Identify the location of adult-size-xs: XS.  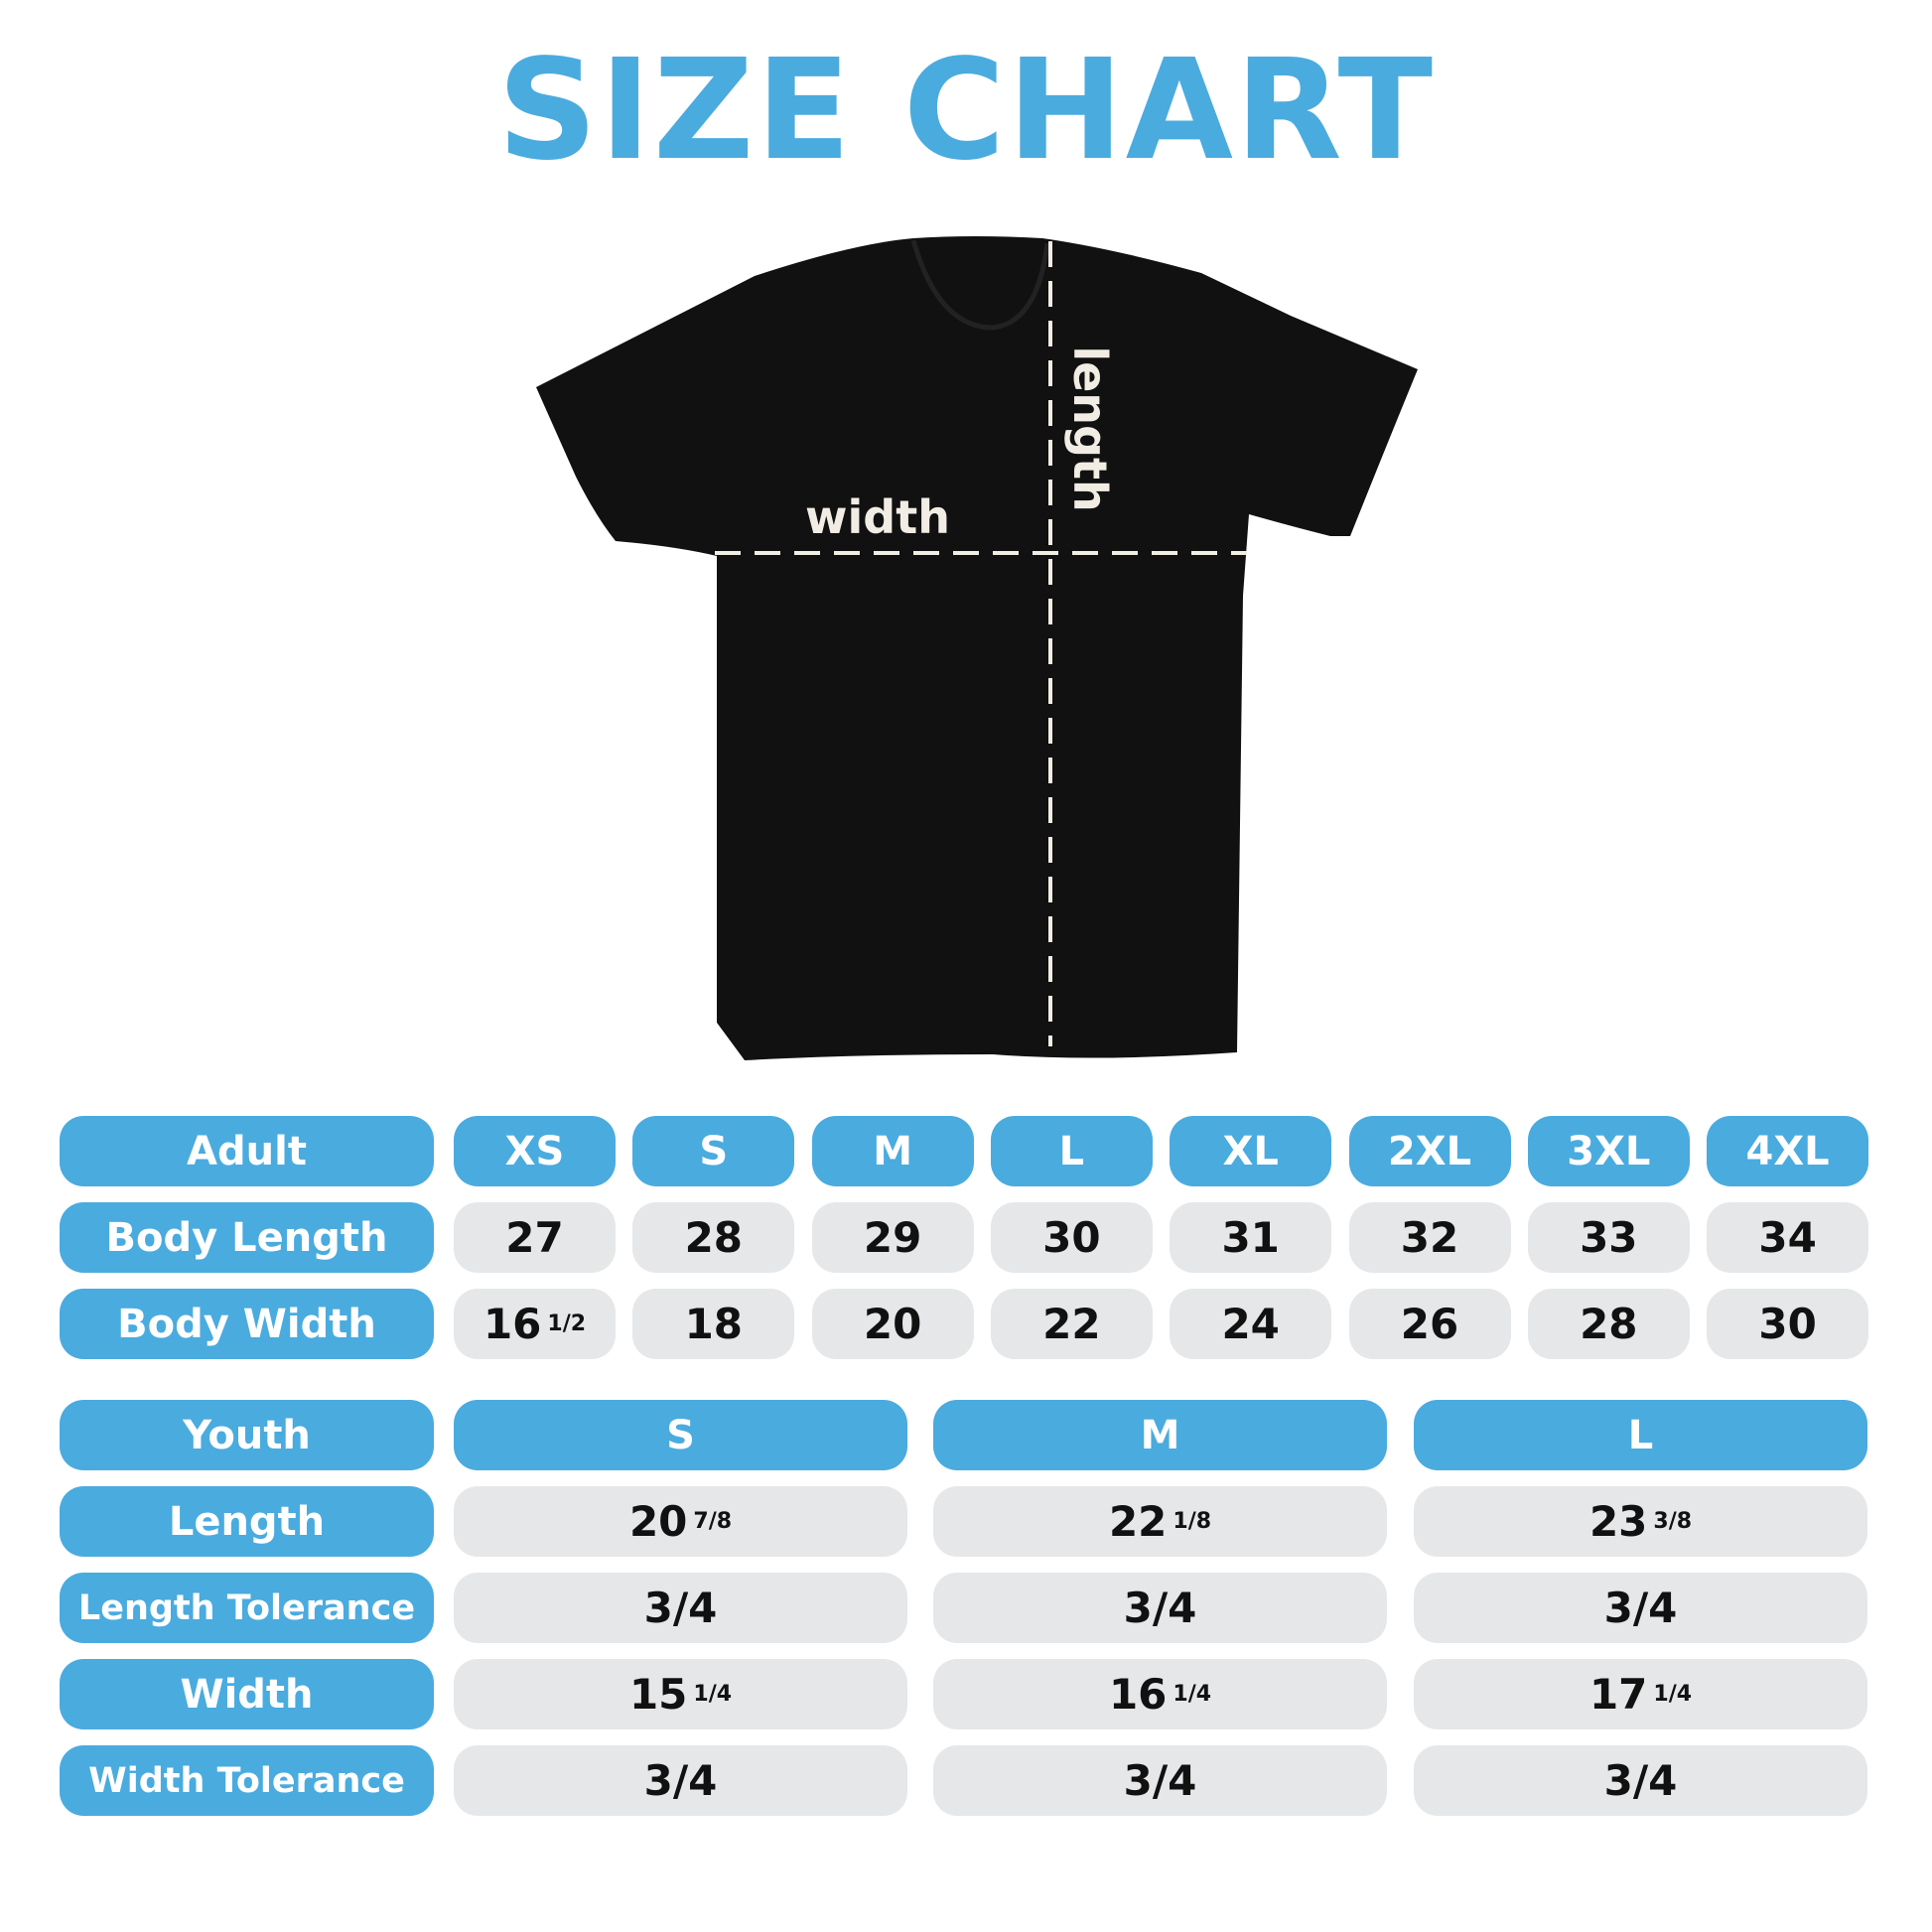
(535, 1151).